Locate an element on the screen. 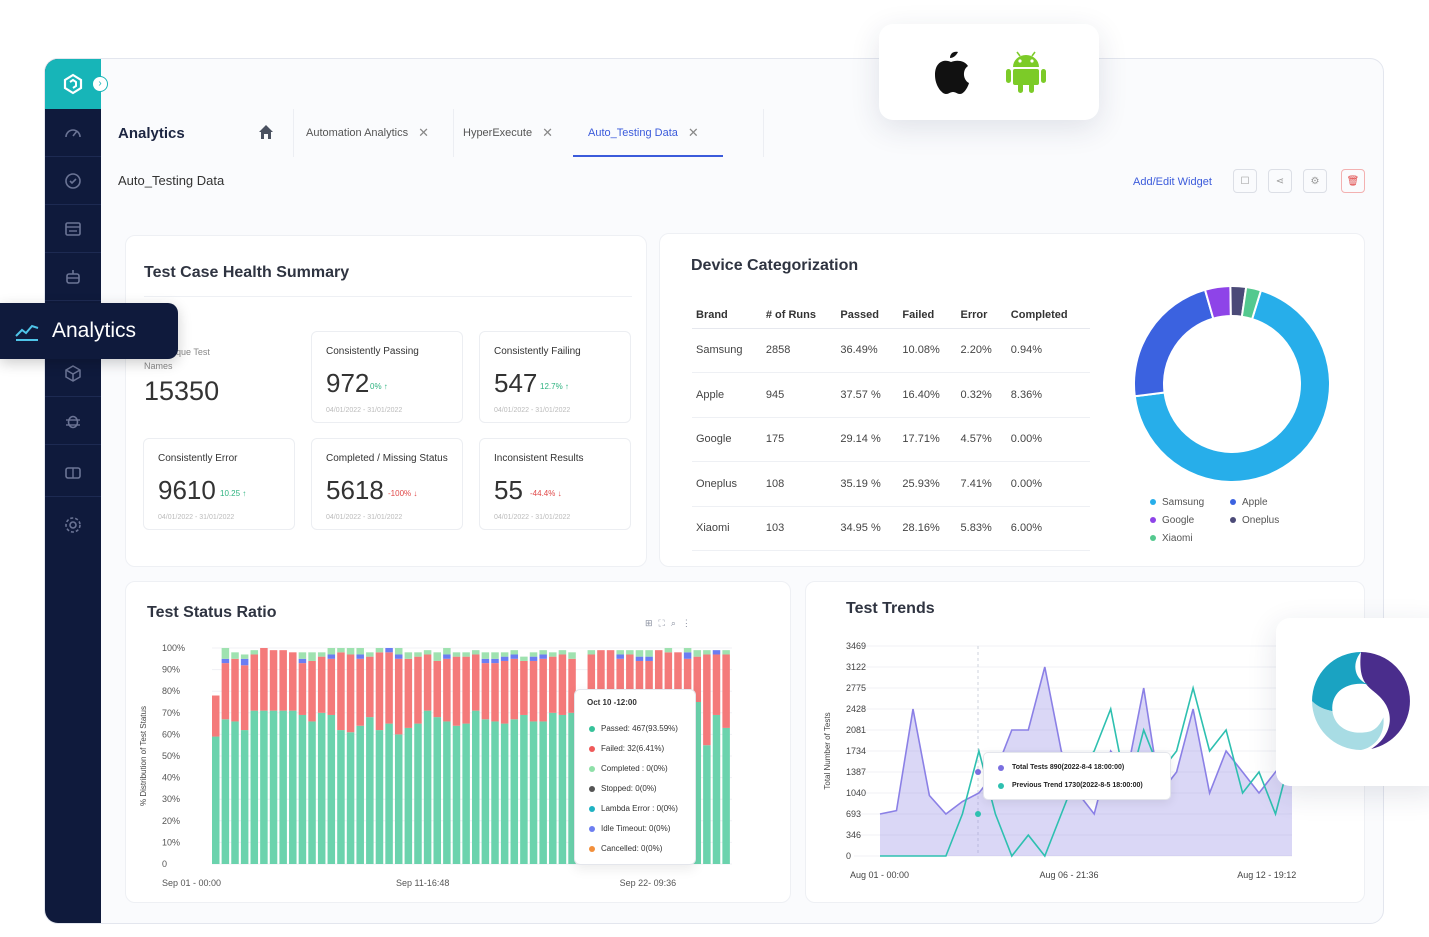 The height and width of the screenshot is (937, 1429). unique-tests-value: 15350 is located at coordinates (182, 391).